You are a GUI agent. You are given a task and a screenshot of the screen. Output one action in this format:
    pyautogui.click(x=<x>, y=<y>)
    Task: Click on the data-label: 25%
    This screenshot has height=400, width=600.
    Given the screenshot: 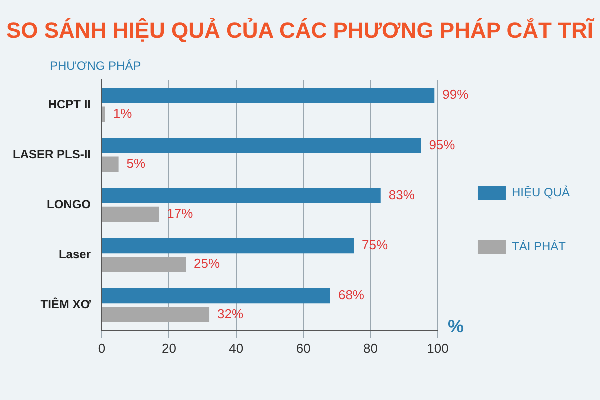 What is the action you would take?
    pyautogui.click(x=207, y=264)
    